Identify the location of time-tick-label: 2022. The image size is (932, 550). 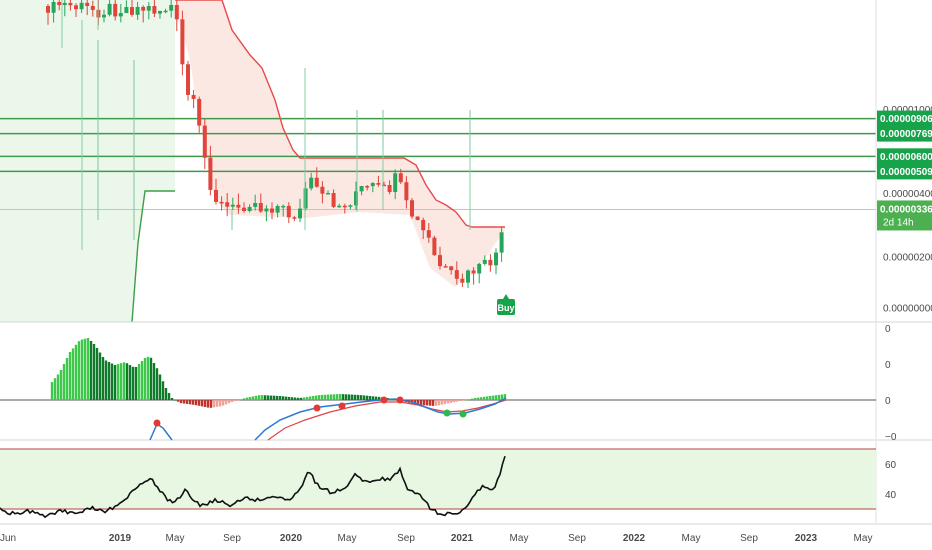
(634, 538).